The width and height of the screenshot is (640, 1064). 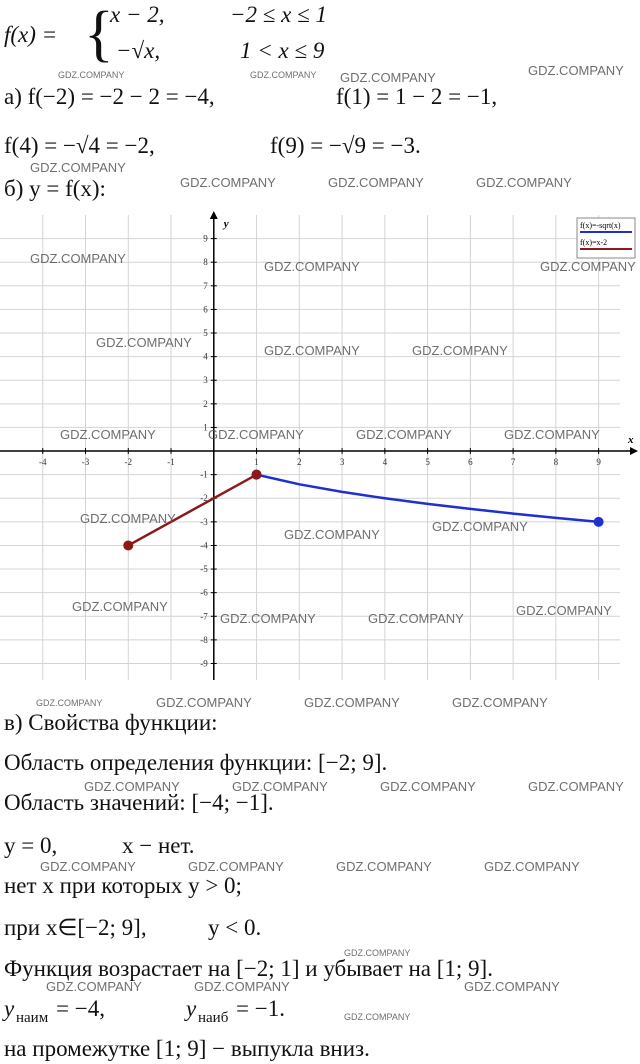 What do you see at coordinates (30, 34) in the screenshot?
I see `formula-lhs: f(x) =` at bounding box center [30, 34].